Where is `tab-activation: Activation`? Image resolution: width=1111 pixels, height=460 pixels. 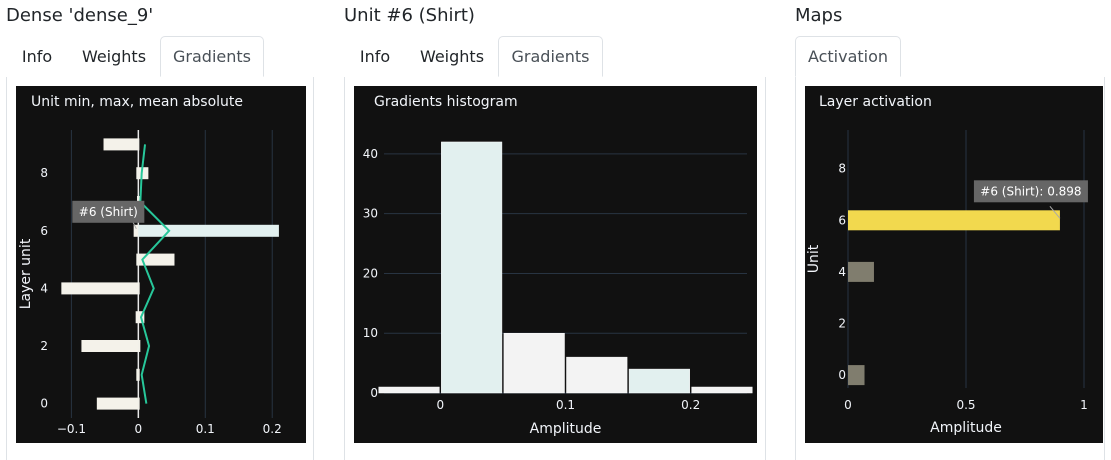 tab-activation: Activation is located at coordinates (848, 56).